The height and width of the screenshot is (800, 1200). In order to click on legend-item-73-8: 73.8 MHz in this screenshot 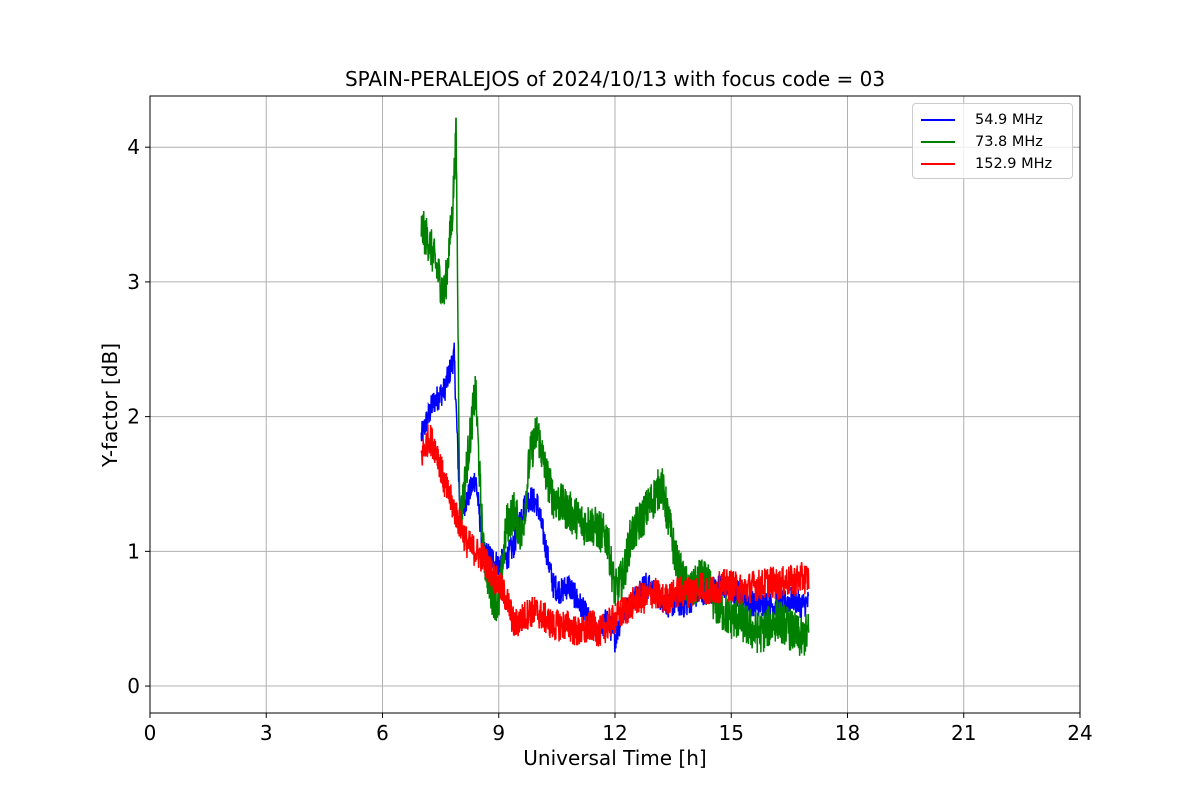, I will do `click(982, 142)`.